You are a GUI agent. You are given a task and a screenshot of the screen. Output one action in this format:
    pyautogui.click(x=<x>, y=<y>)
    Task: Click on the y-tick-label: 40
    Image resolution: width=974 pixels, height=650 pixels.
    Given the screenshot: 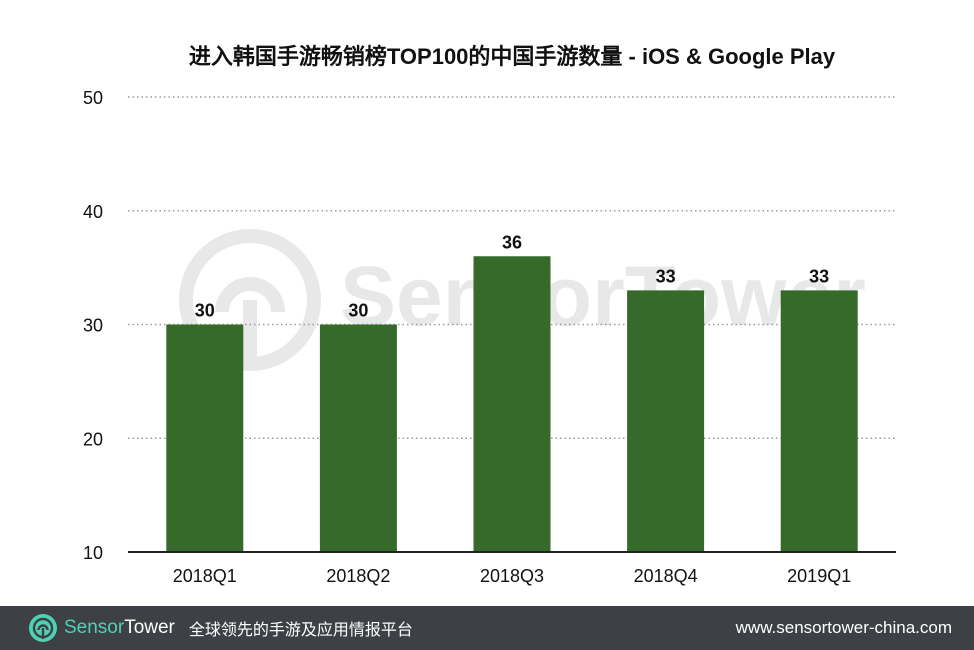 What is the action you would take?
    pyautogui.click(x=93, y=212)
    